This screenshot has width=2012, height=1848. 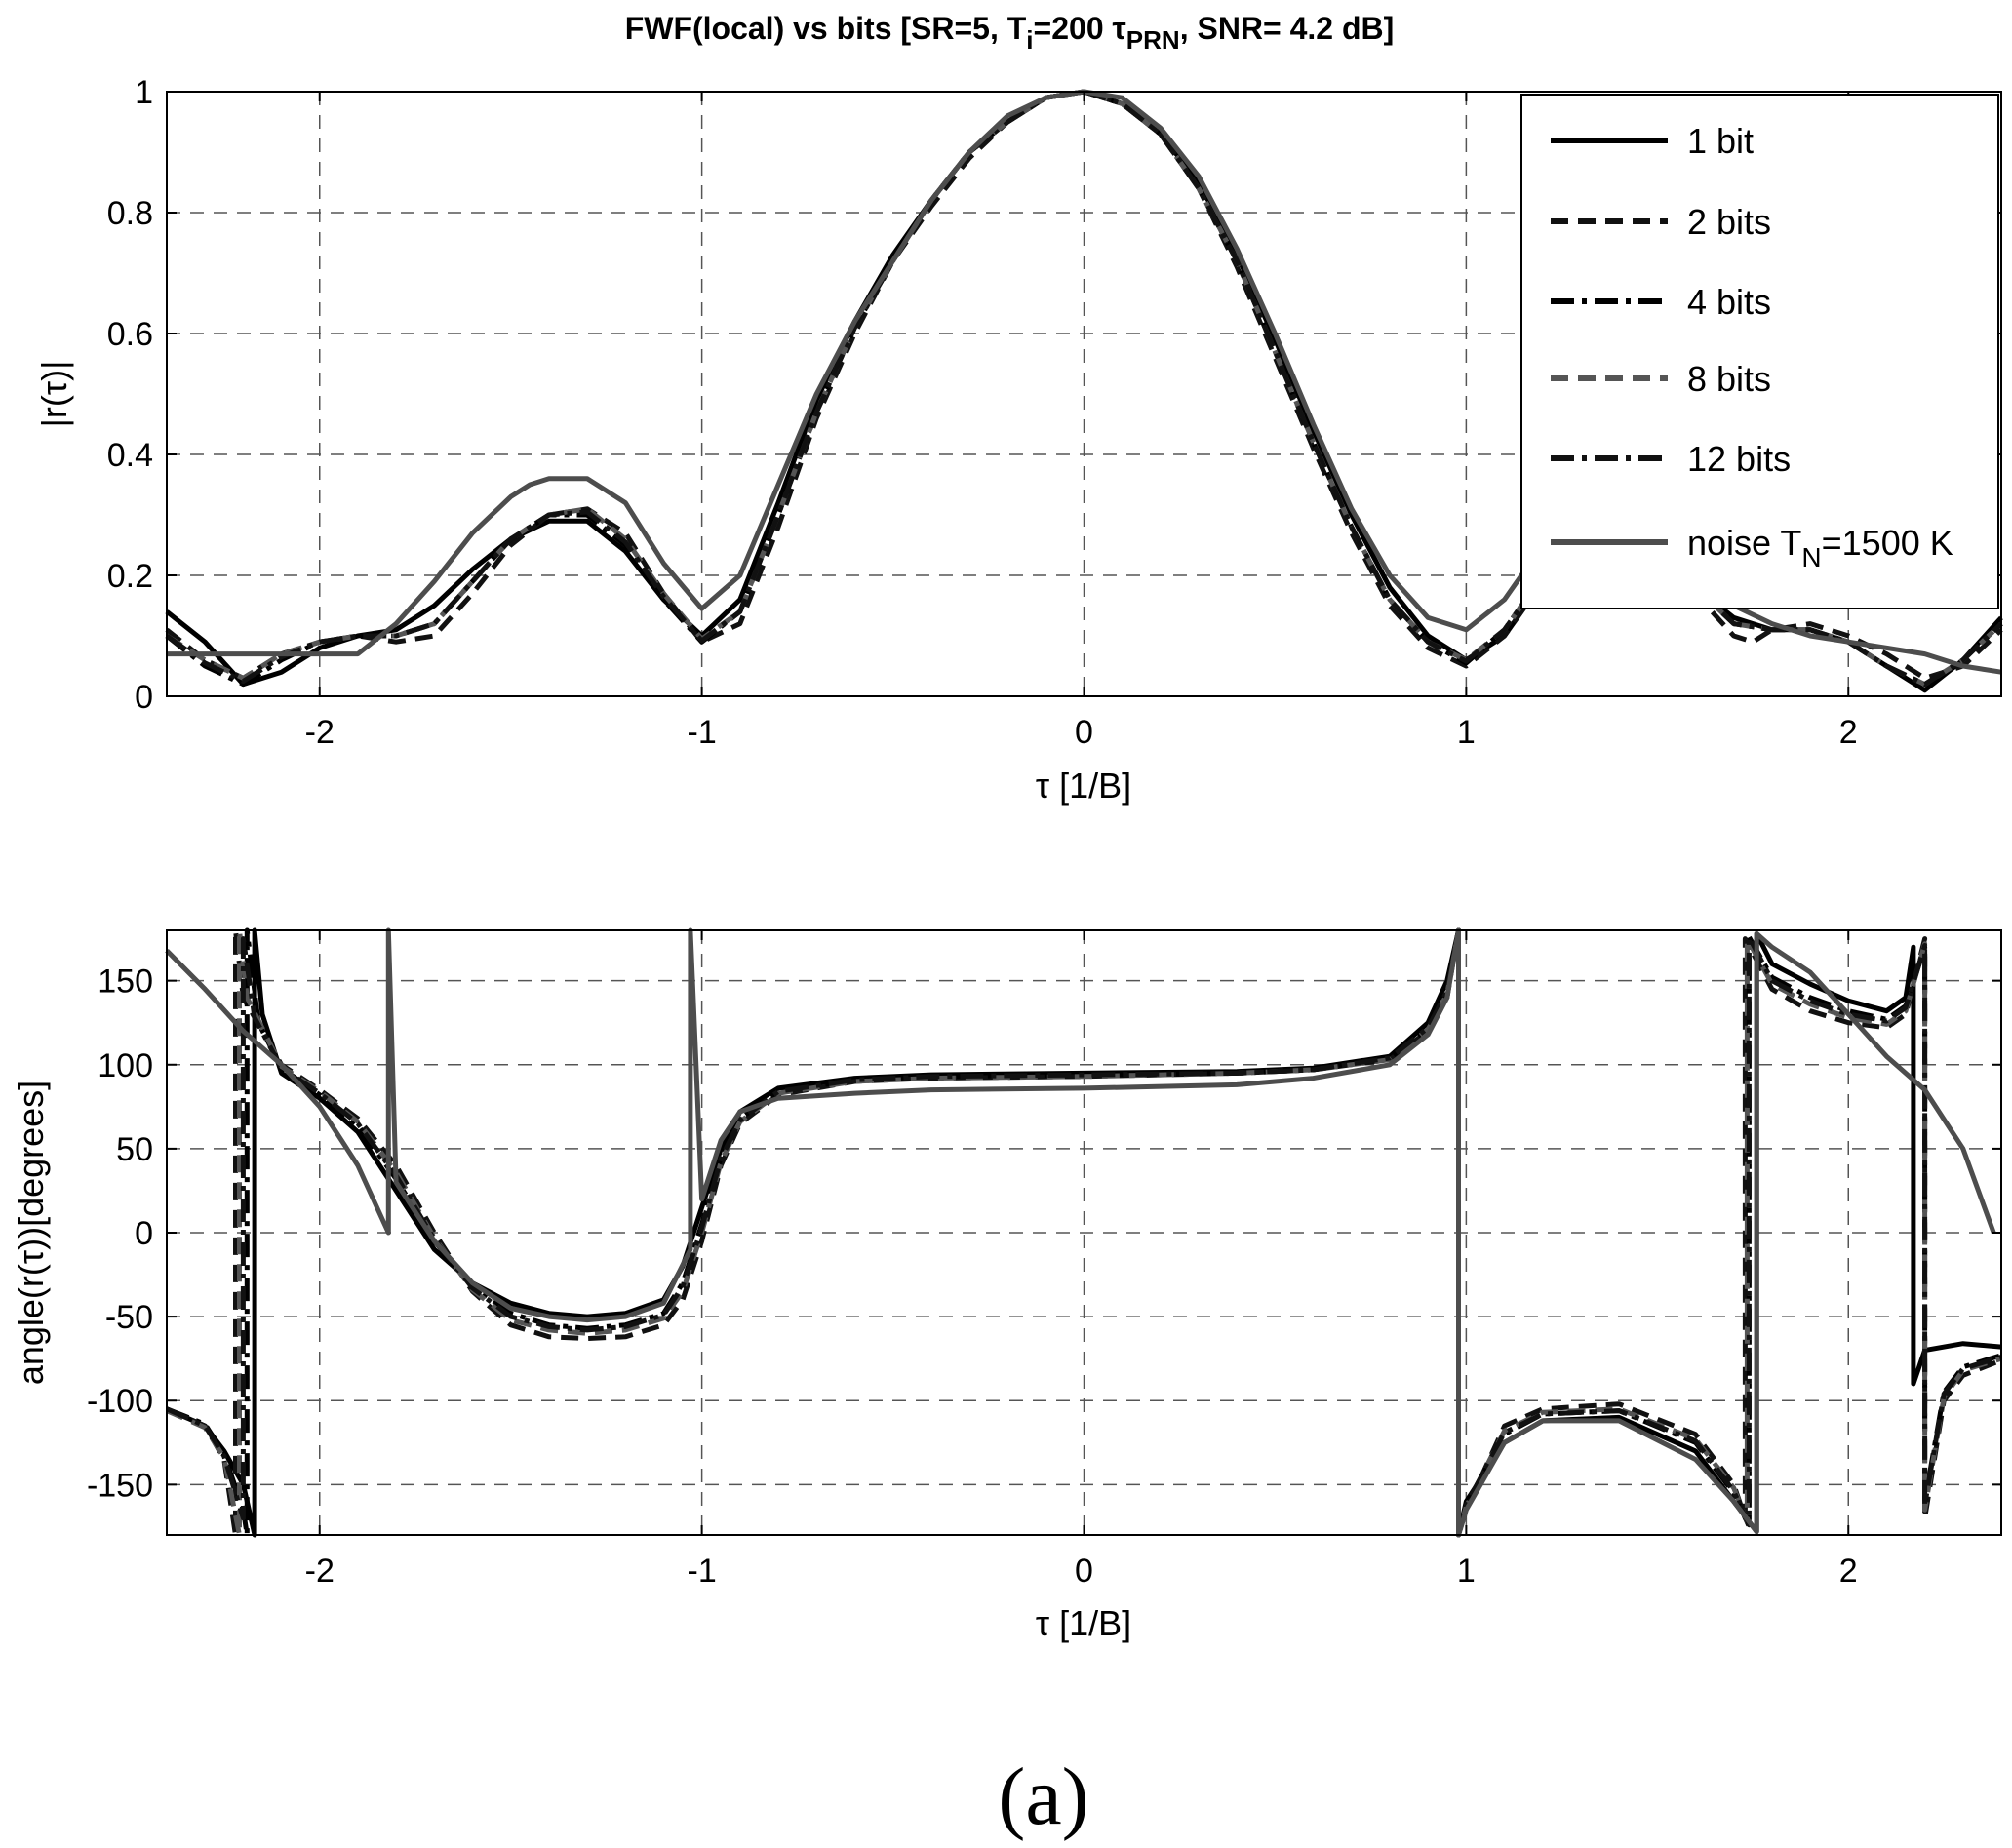 What do you see at coordinates (54, 394) in the screenshot?
I see `magnitude-ylabel: |r(τ)|` at bounding box center [54, 394].